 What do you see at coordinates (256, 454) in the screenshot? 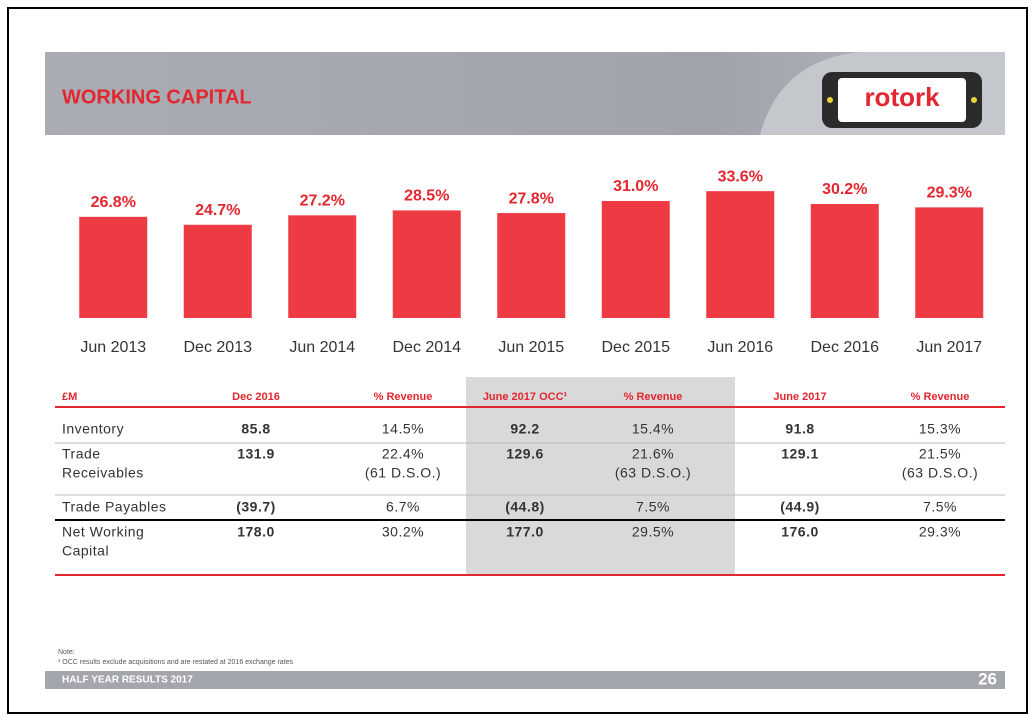
I see `table-cell: 131.9` at bounding box center [256, 454].